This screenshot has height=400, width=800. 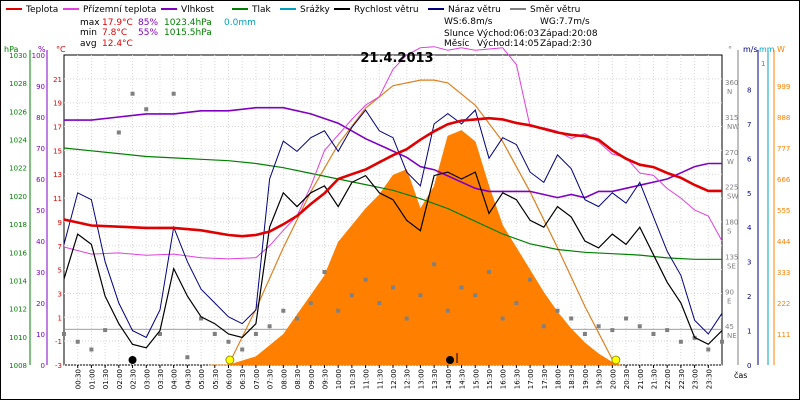 I want to click on x-tick-label: 21:30, so click(x=654, y=379).